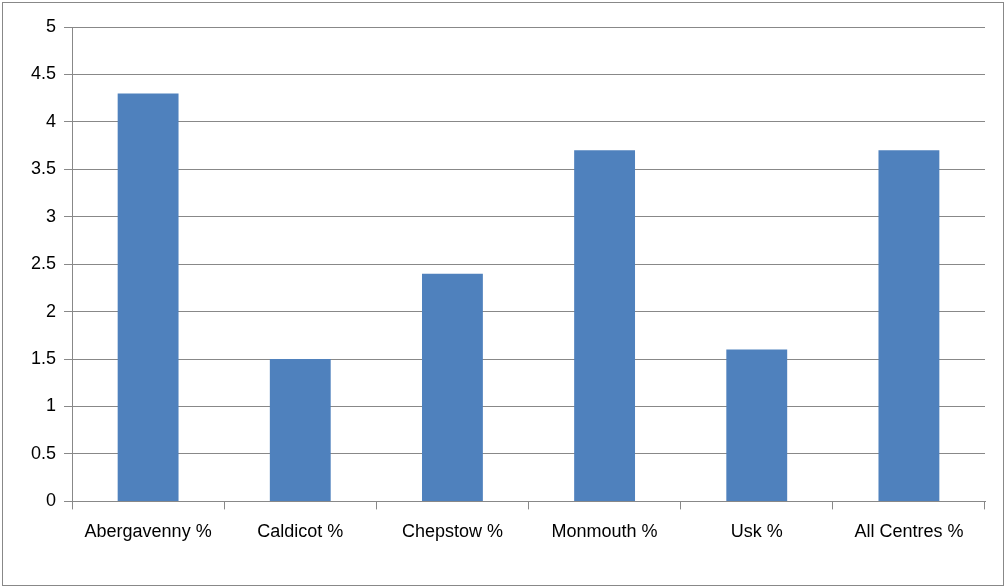 The width and height of the screenshot is (1006, 588). What do you see at coordinates (756, 531) in the screenshot?
I see `x-tick-label: Usk %` at bounding box center [756, 531].